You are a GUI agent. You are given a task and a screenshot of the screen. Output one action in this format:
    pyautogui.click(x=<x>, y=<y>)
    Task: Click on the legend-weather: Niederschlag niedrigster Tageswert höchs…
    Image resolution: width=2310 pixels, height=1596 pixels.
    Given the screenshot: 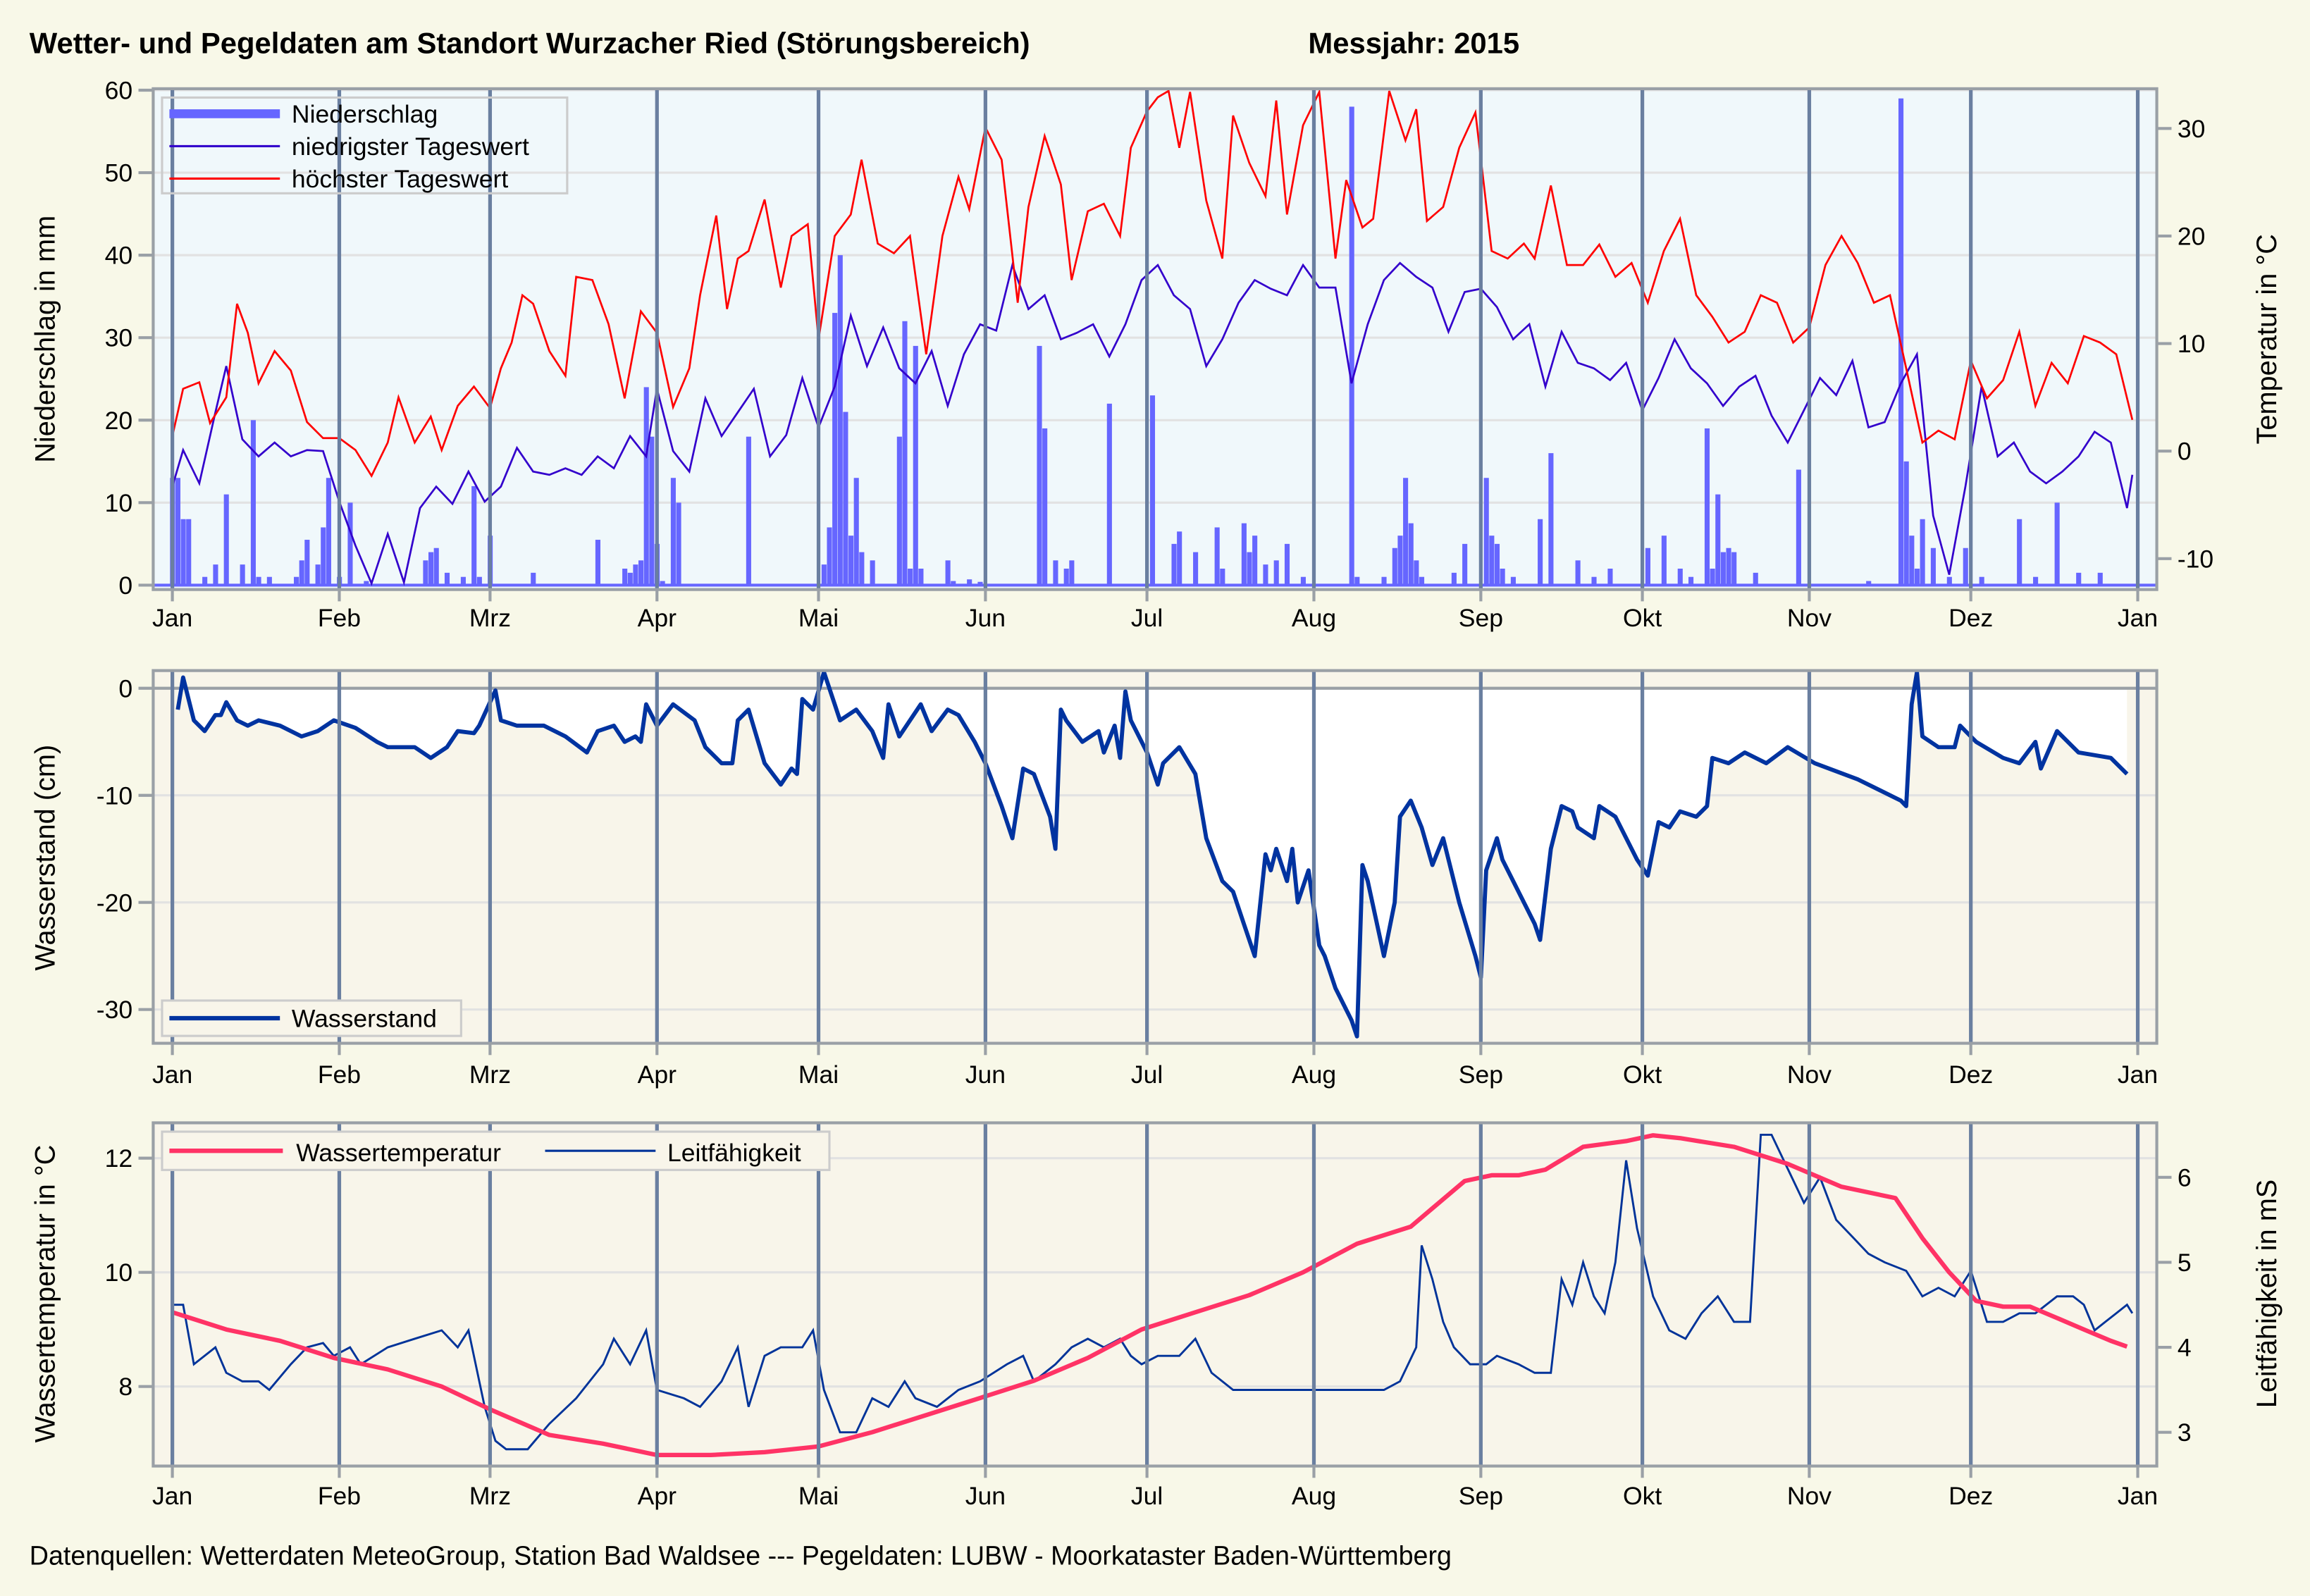 What is the action you would take?
    pyautogui.click(x=365, y=145)
    